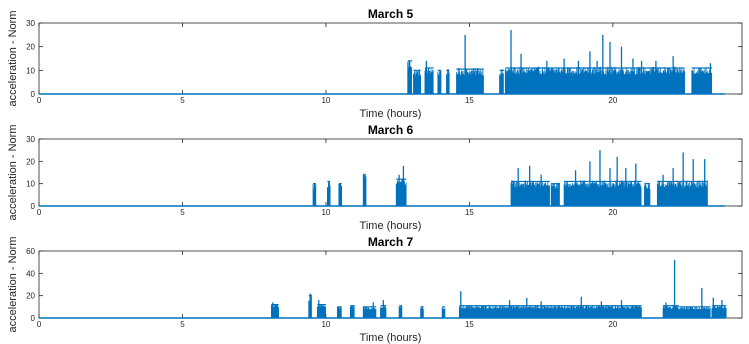  Describe the element at coordinates (30, 273) in the screenshot. I see `y-tick-label: 40` at that location.